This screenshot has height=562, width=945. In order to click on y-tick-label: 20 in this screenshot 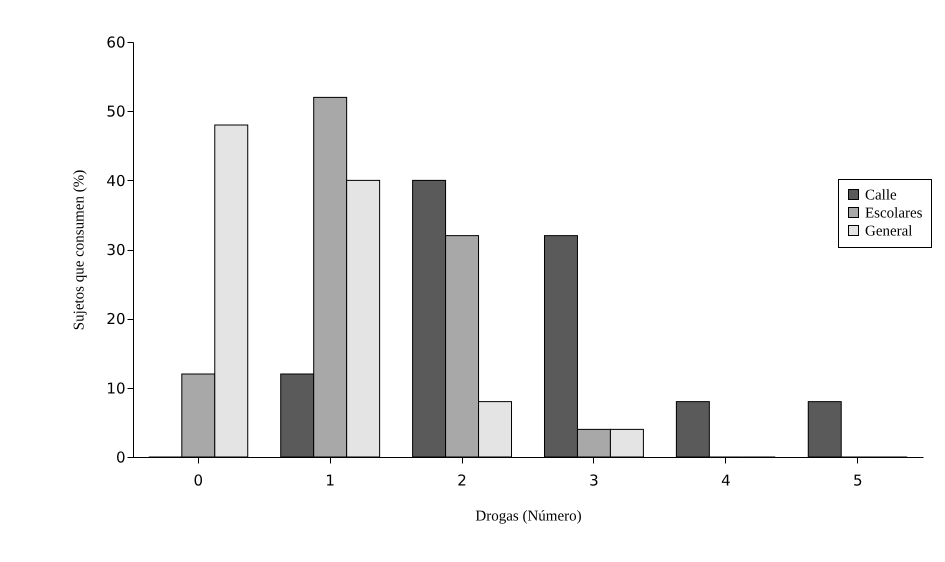, I will do `click(116, 319)`.